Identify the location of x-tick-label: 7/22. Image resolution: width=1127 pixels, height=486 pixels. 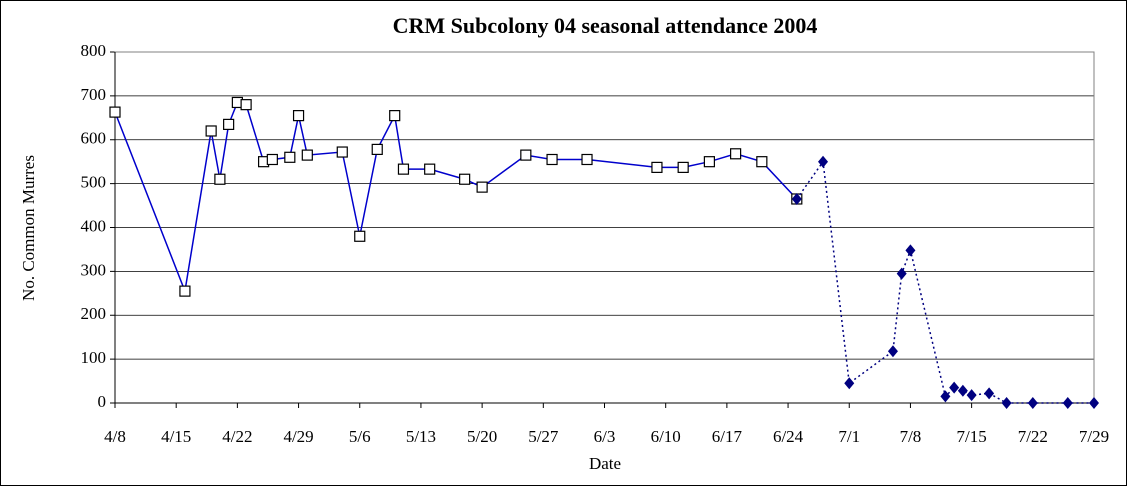
(1033, 436).